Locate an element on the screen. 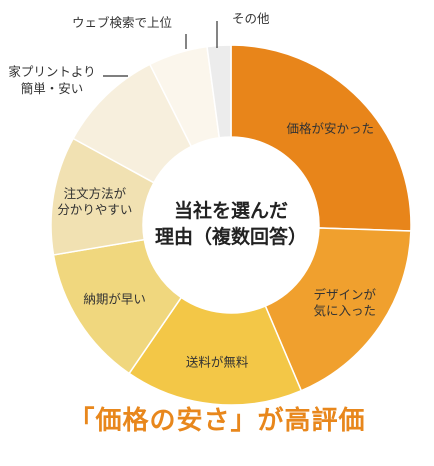 The height and width of the screenshot is (466, 434). center-title-text: 当社を選んだ理由（複数回答） is located at coordinates (231, 223).